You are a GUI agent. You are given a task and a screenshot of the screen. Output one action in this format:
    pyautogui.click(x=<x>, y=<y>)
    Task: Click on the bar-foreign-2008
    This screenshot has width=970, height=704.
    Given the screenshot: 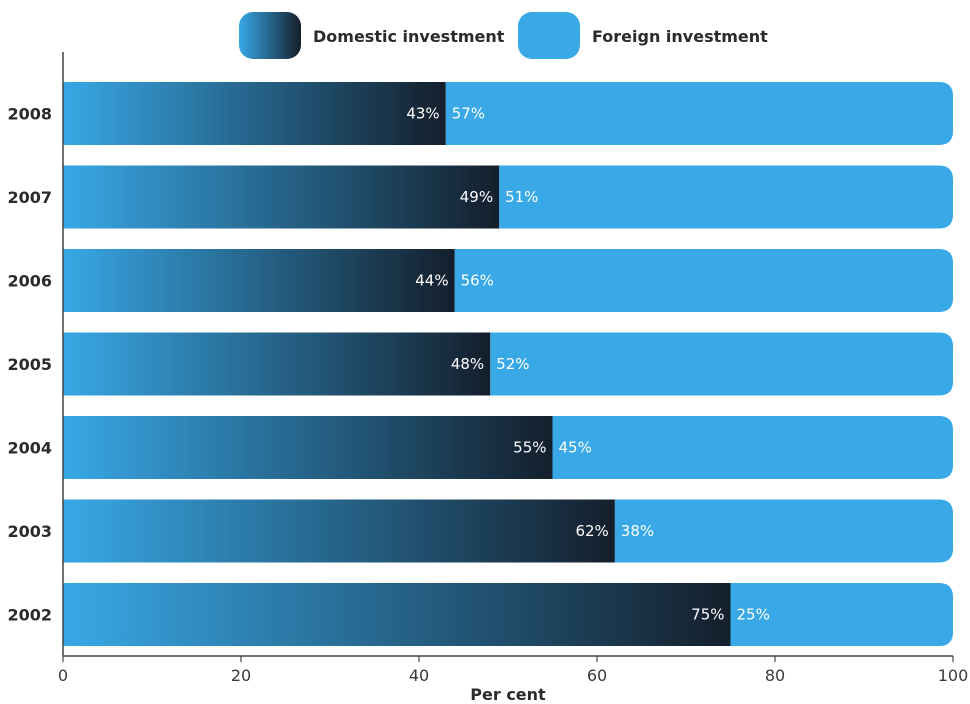 What is the action you would take?
    pyautogui.click(x=699, y=113)
    